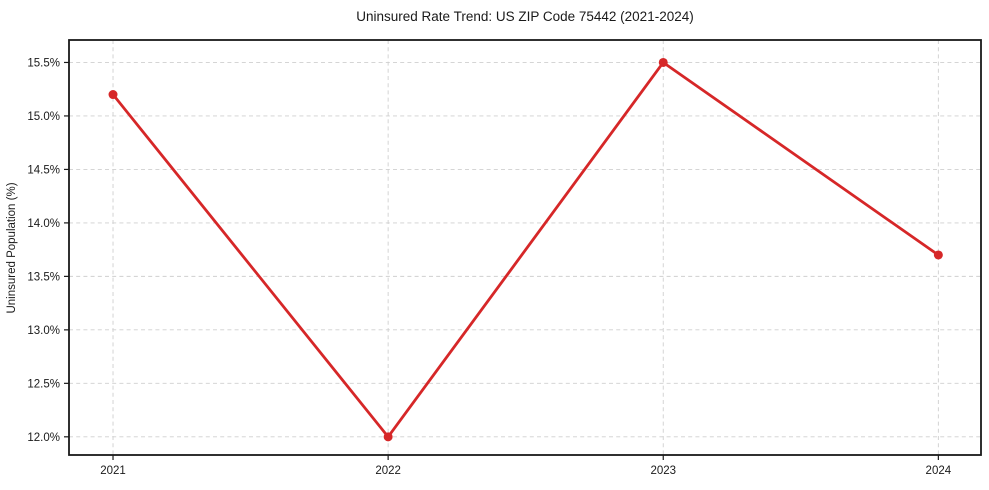  Describe the element at coordinates (43, 438) in the screenshot. I see `y-tick-label: 12.0%` at that location.